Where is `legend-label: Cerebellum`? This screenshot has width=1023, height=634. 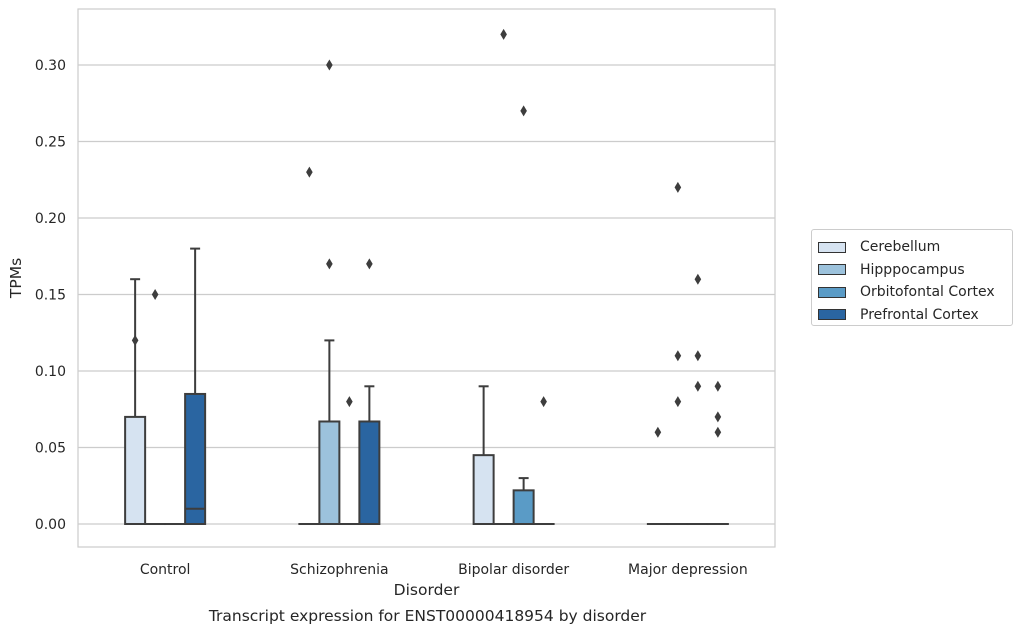 legend-label: Cerebellum is located at coordinates (900, 247).